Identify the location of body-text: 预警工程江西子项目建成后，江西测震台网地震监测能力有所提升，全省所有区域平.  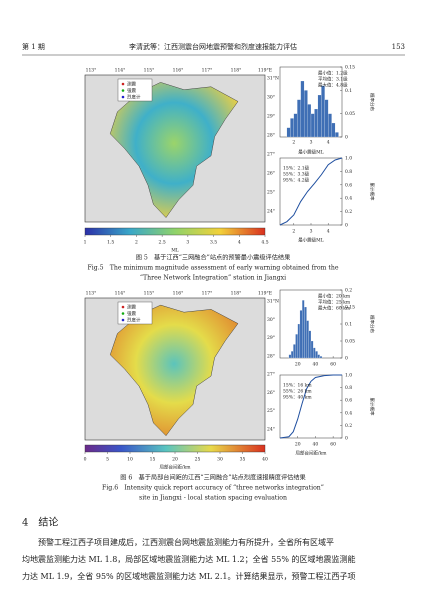
(186, 542).